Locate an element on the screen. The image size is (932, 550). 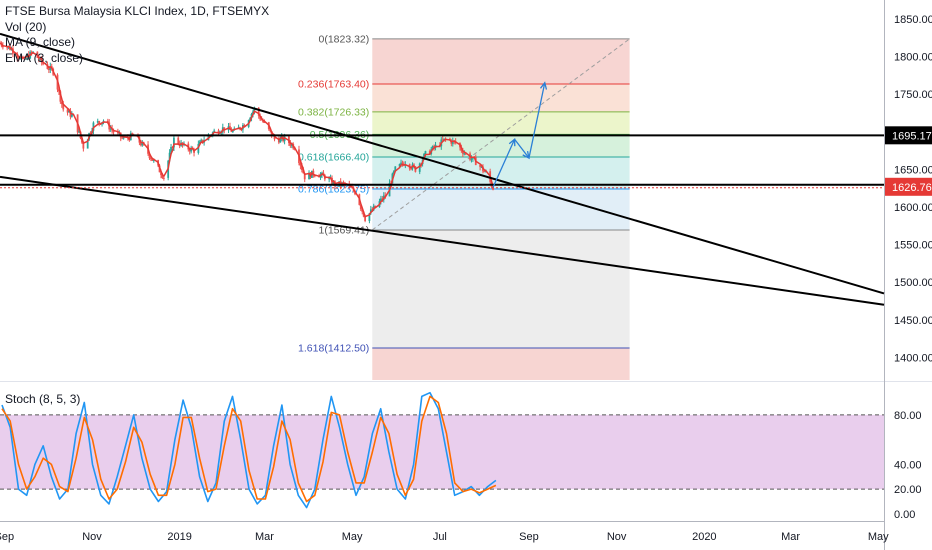
fib-label-0.382: 0.382(1726.33) is located at coordinates (333, 112).